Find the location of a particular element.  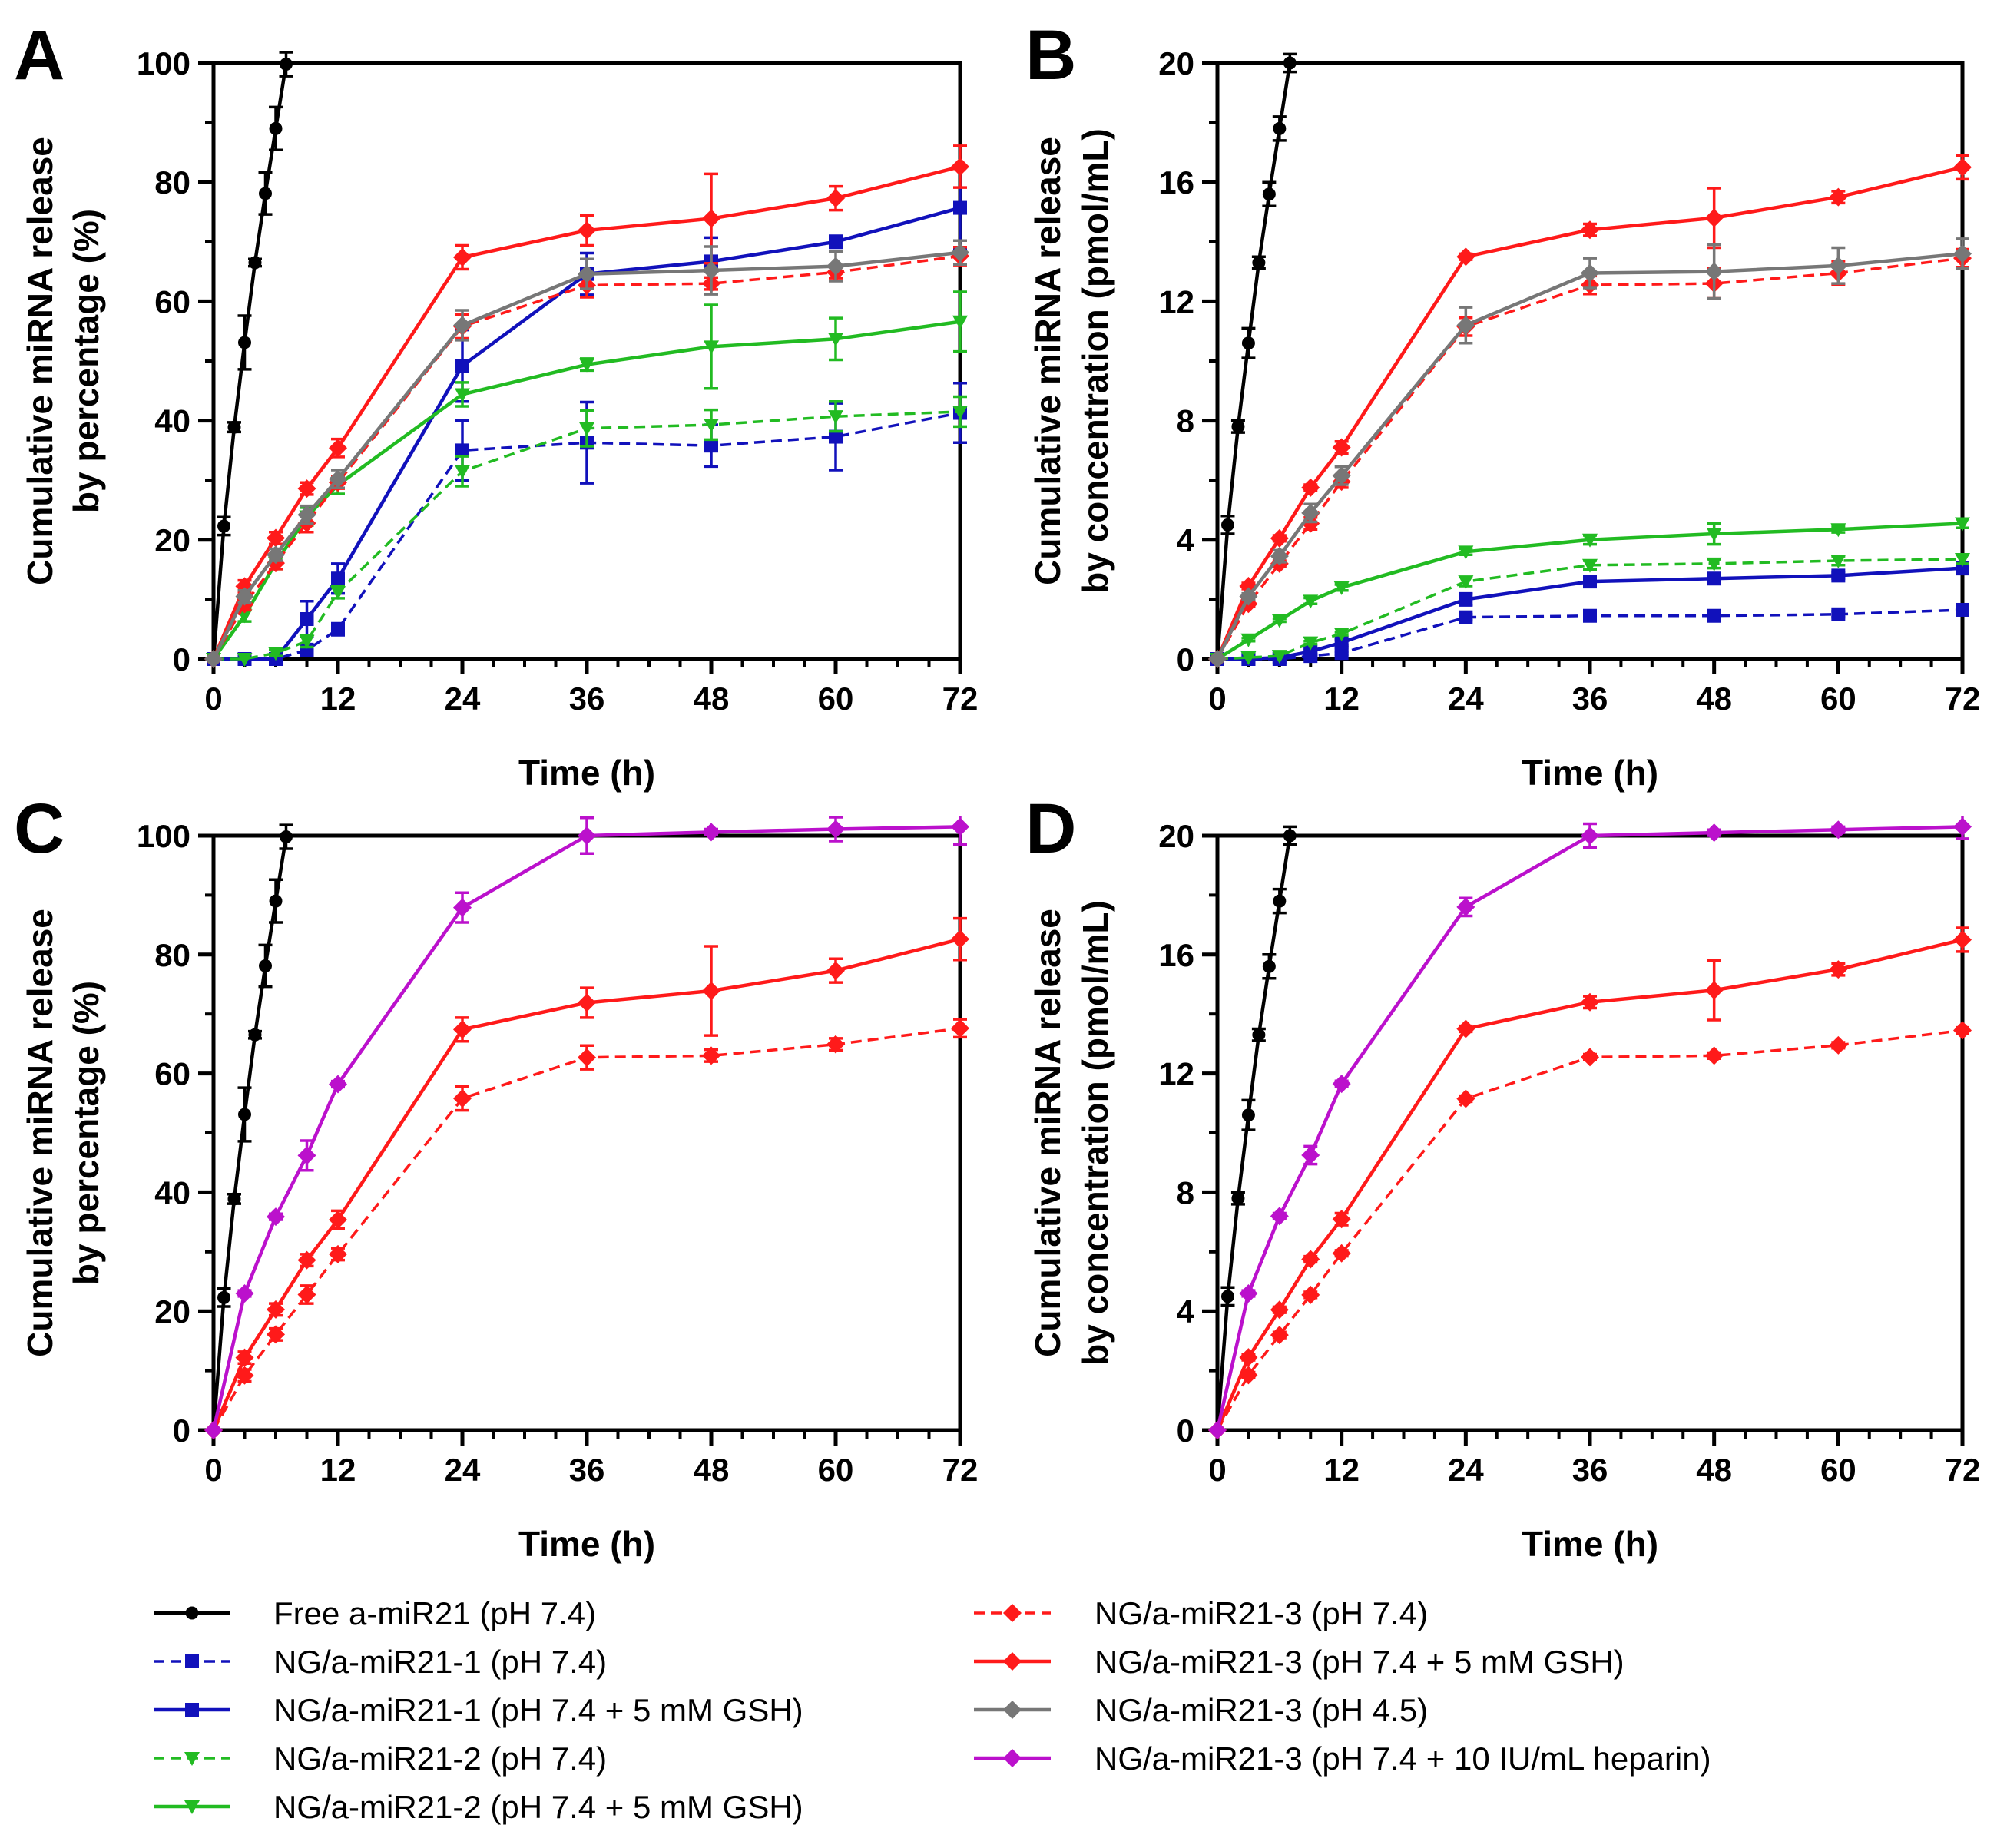

legend-label: NG/a-miR21-3 (pH 7.4 + 5 mM GSH) is located at coordinates (1359, 1662).